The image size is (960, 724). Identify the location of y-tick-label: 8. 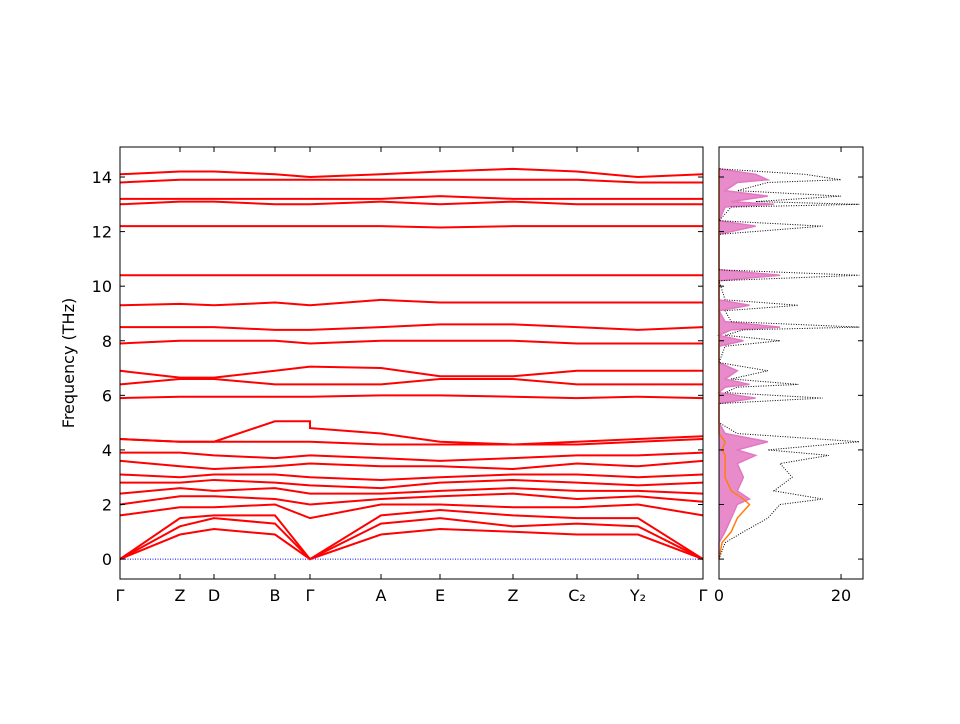
(107, 341).